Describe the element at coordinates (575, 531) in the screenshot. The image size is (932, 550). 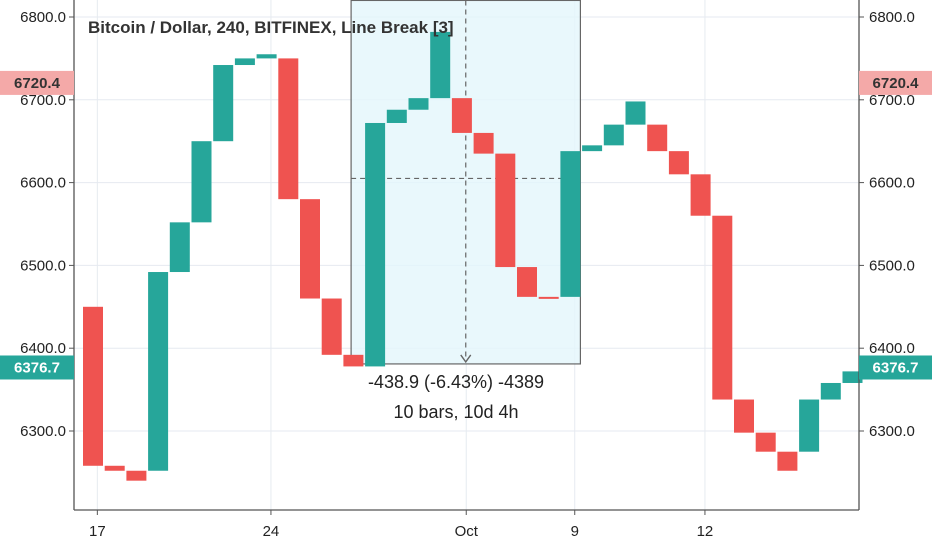
I see `x-tick-label: 9` at that location.